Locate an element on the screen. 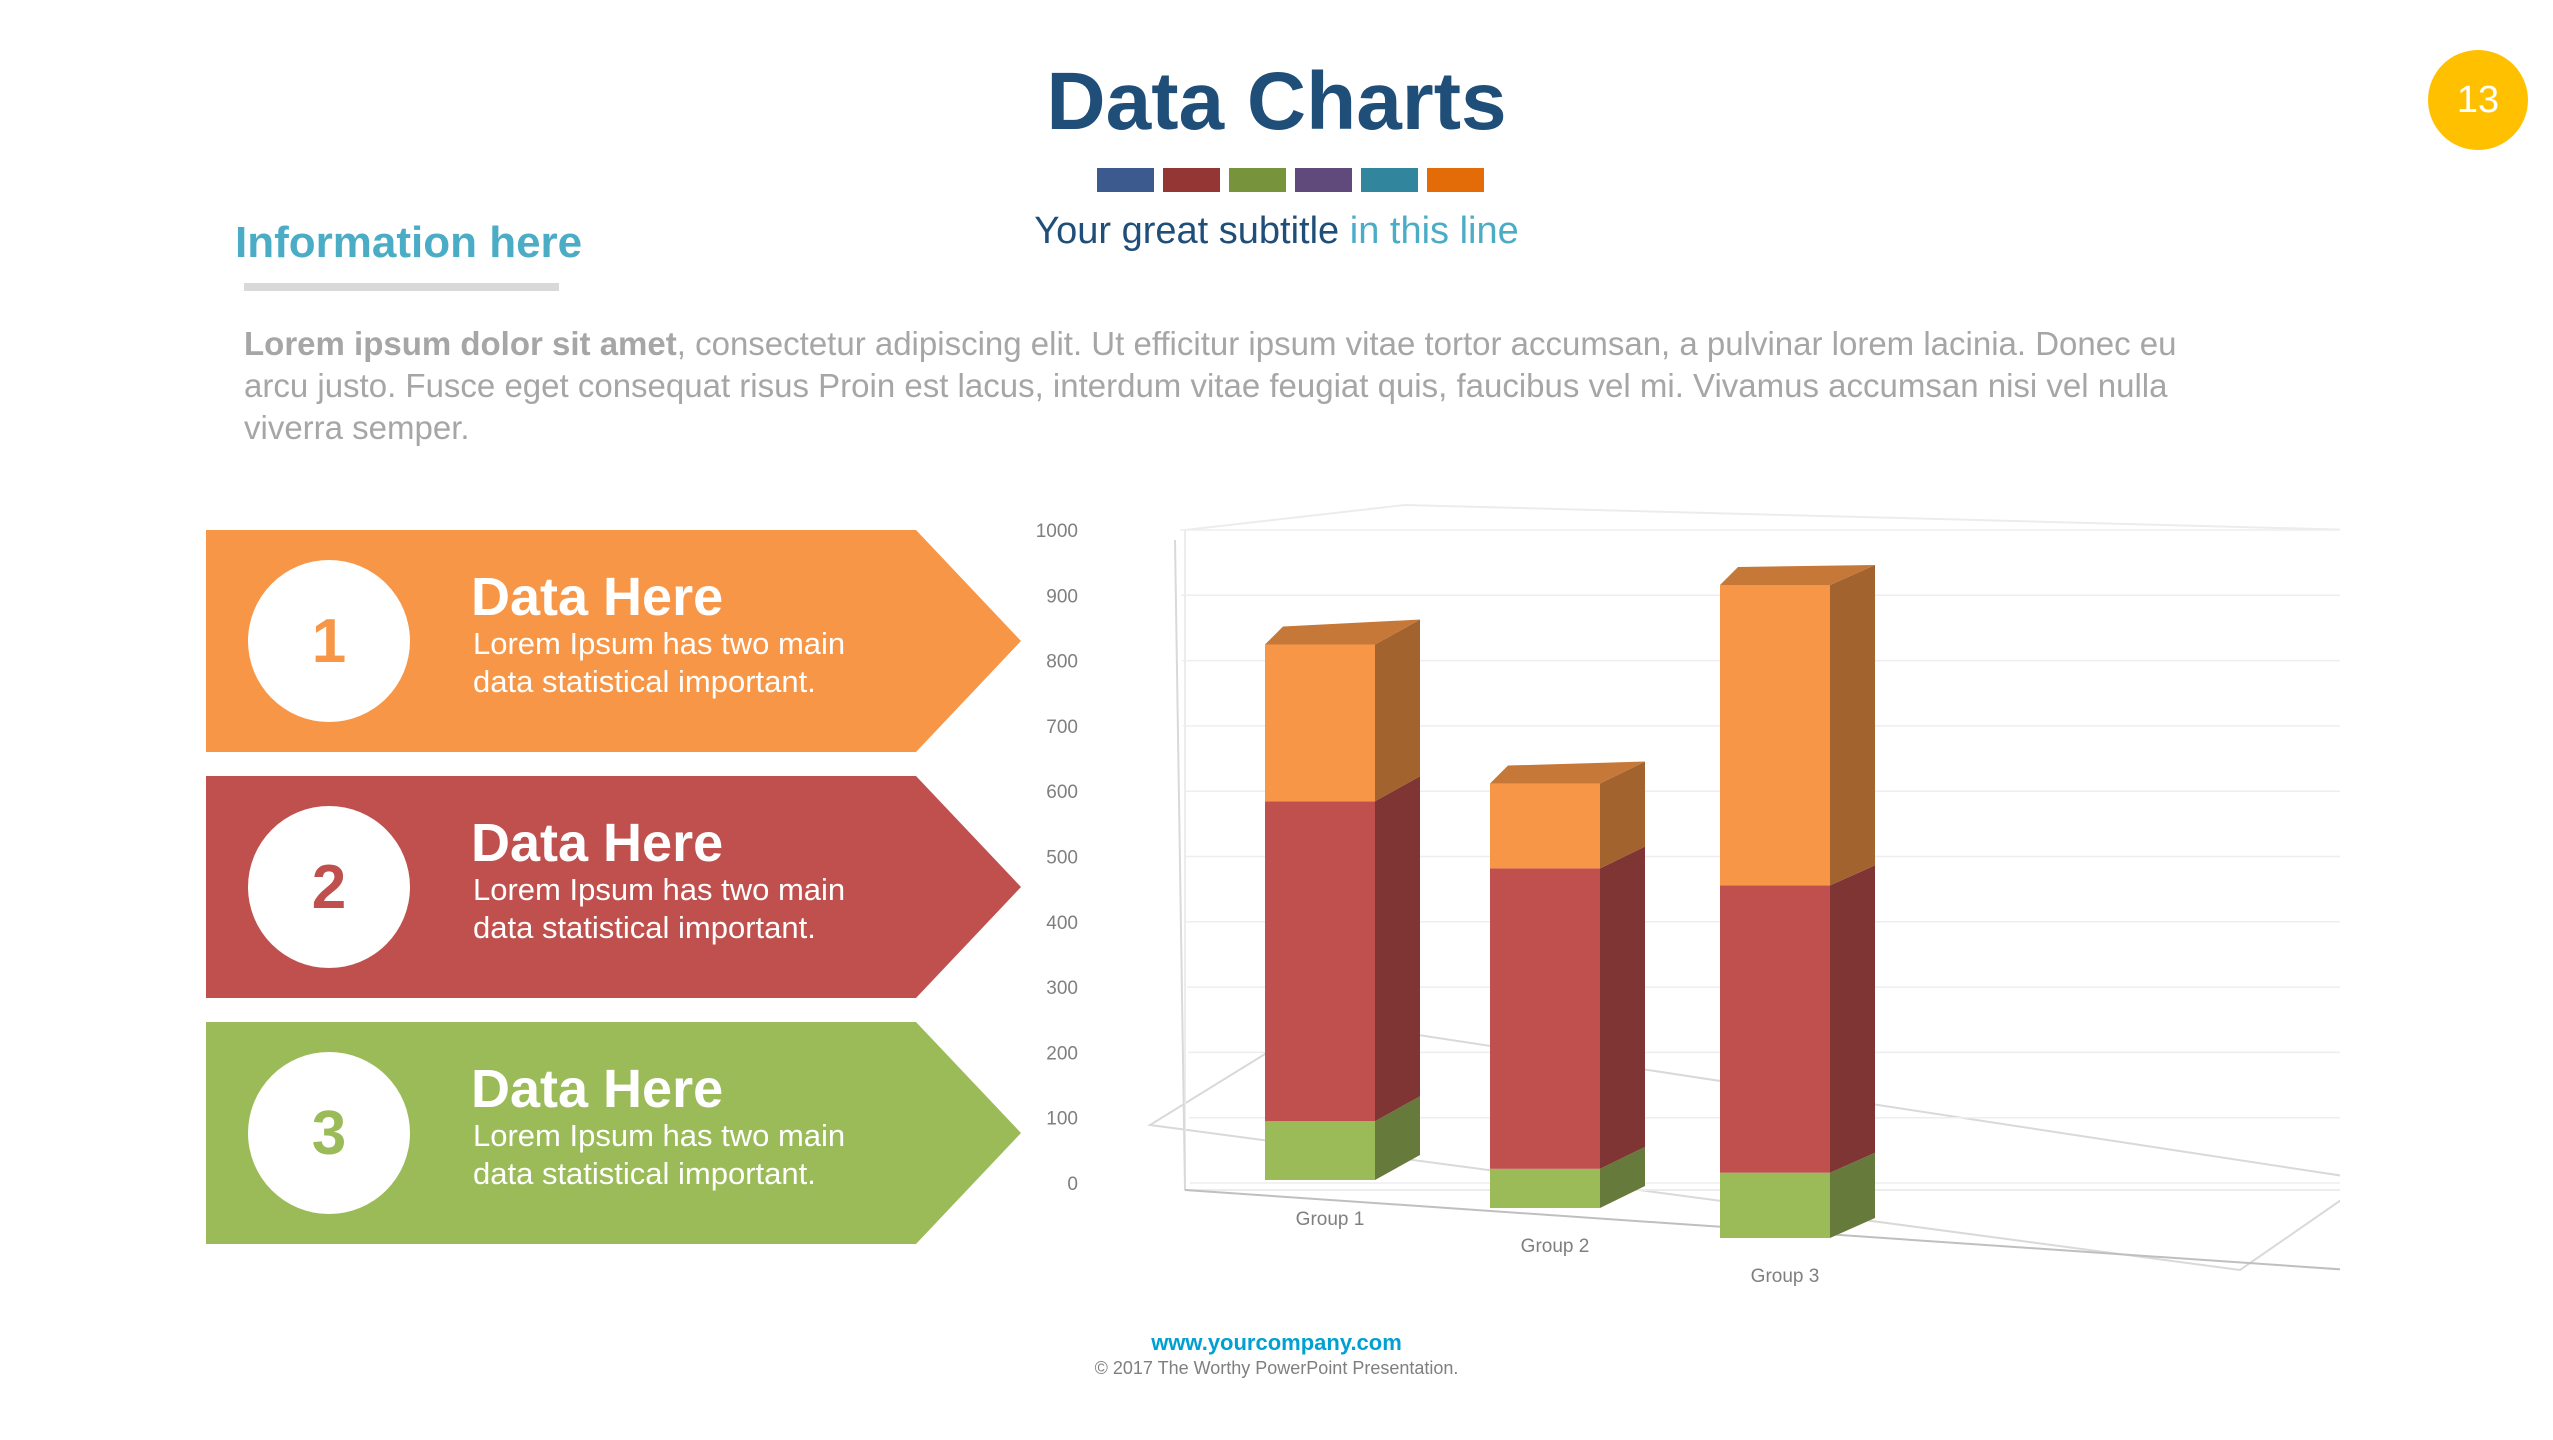  y-tick-label: 200 is located at coordinates (1062, 1053).